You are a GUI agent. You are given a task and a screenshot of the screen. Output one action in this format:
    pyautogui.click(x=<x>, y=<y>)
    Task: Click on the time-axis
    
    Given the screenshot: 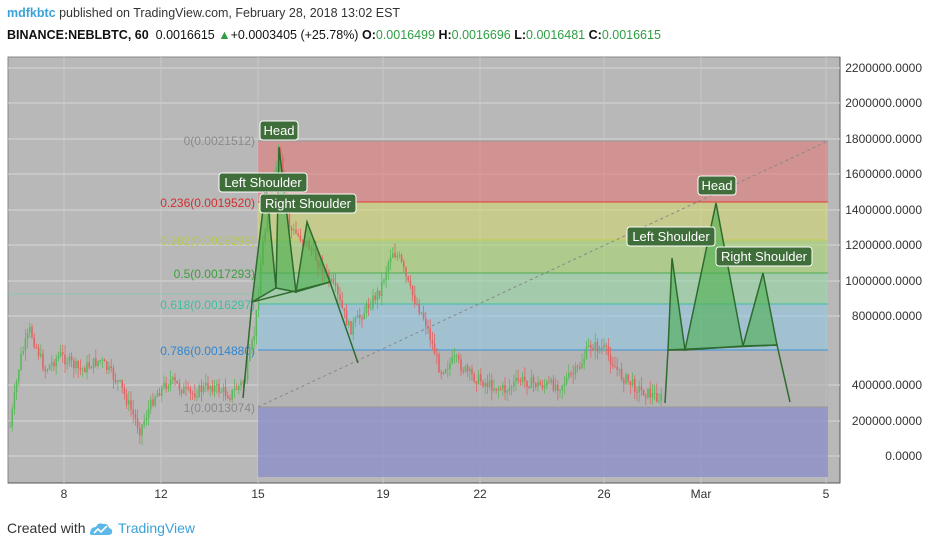 What is the action you would take?
    pyautogui.click(x=424, y=494)
    